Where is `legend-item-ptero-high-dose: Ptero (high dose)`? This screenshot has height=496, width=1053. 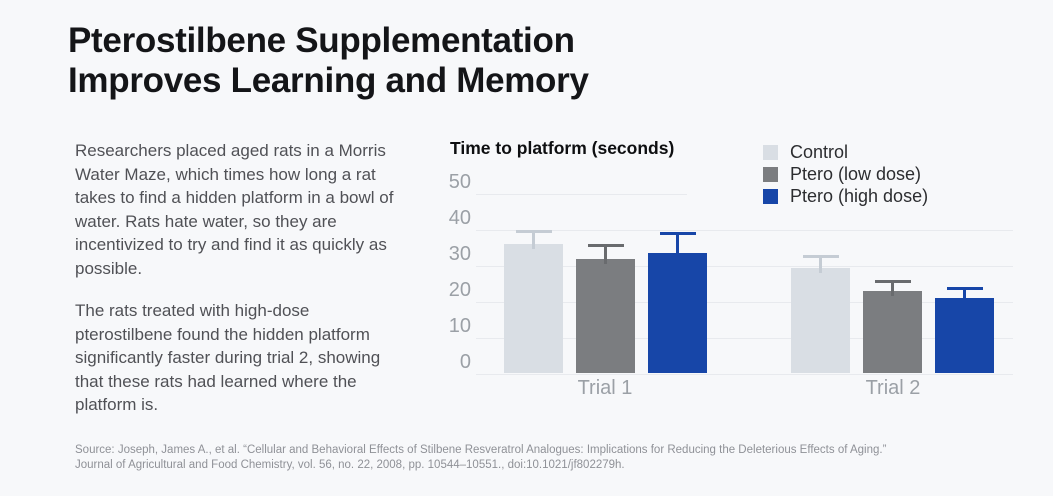
legend-item-ptero-high-dose: Ptero (high dose) is located at coordinates (845, 196).